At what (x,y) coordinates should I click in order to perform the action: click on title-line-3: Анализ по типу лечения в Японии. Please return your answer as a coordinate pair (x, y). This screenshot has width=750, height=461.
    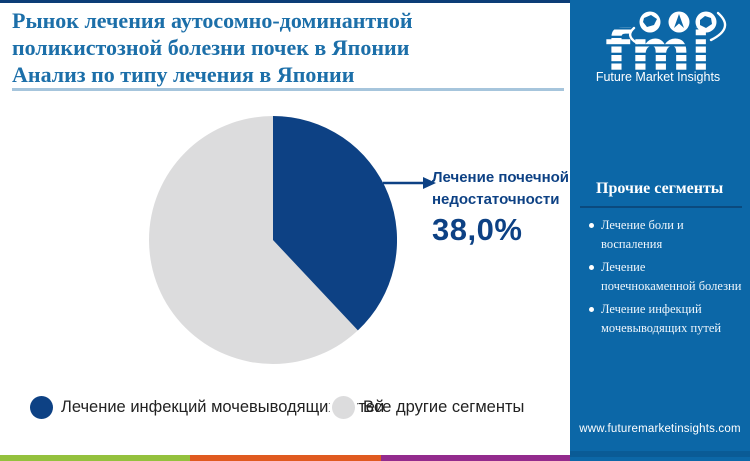
    Looking at the image, I should click on (183, 74).